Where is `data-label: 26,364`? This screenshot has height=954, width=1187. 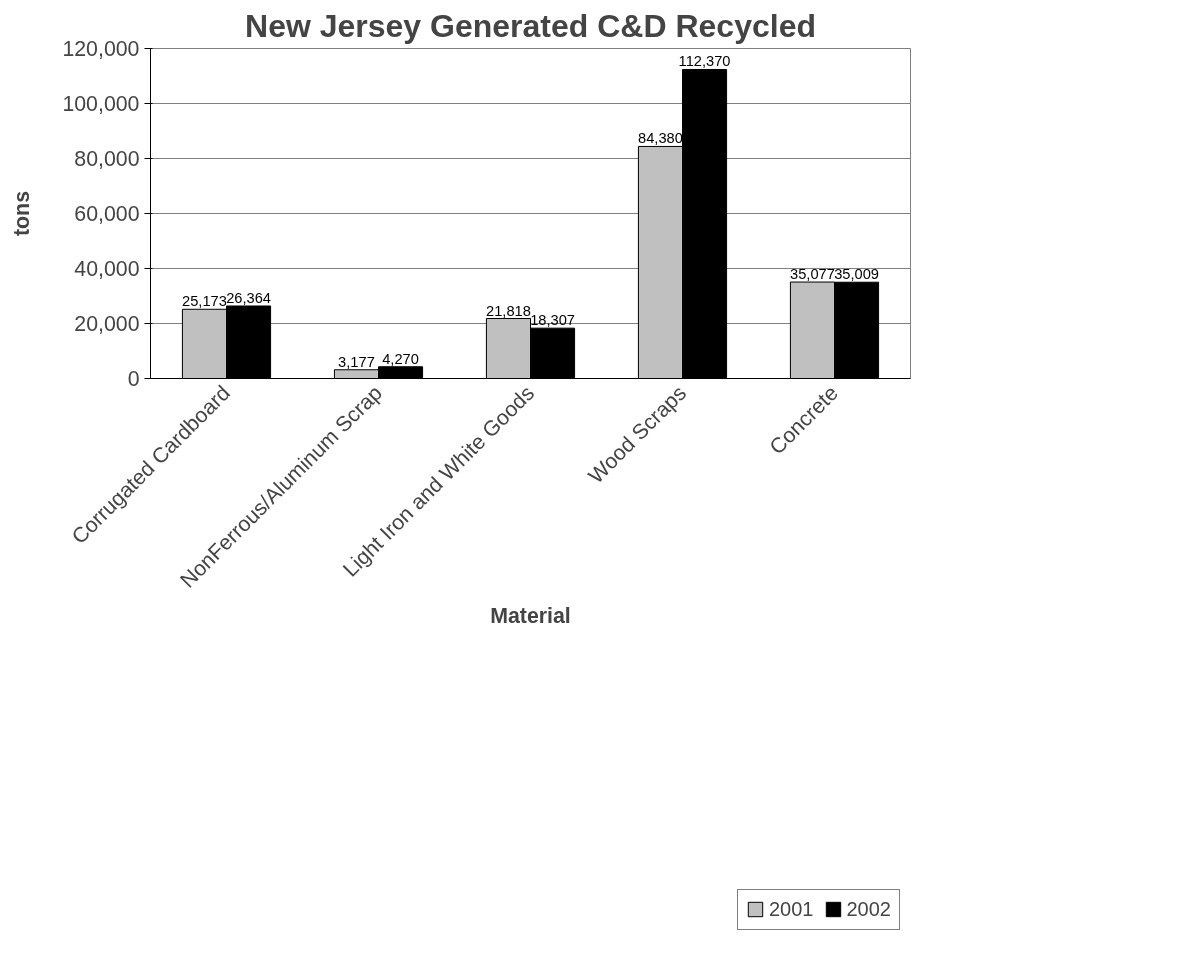
data-label: 26,364 is located at coordinates (248, 298).